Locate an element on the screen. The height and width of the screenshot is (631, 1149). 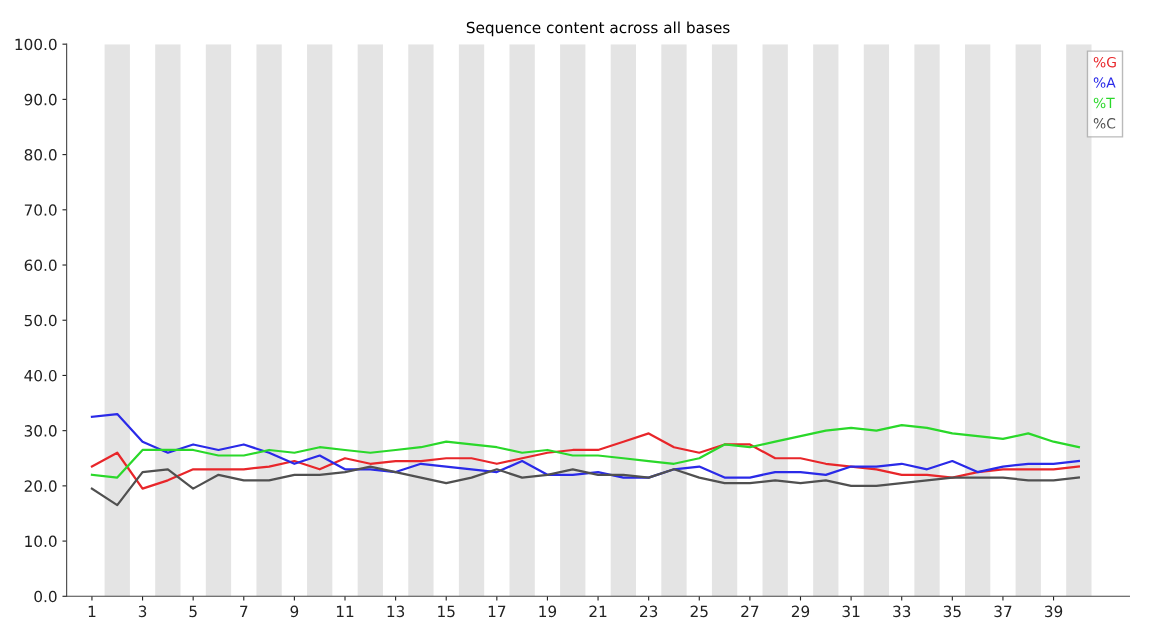
y-tick-label: 0.0 is located at coordinates (45, 596).